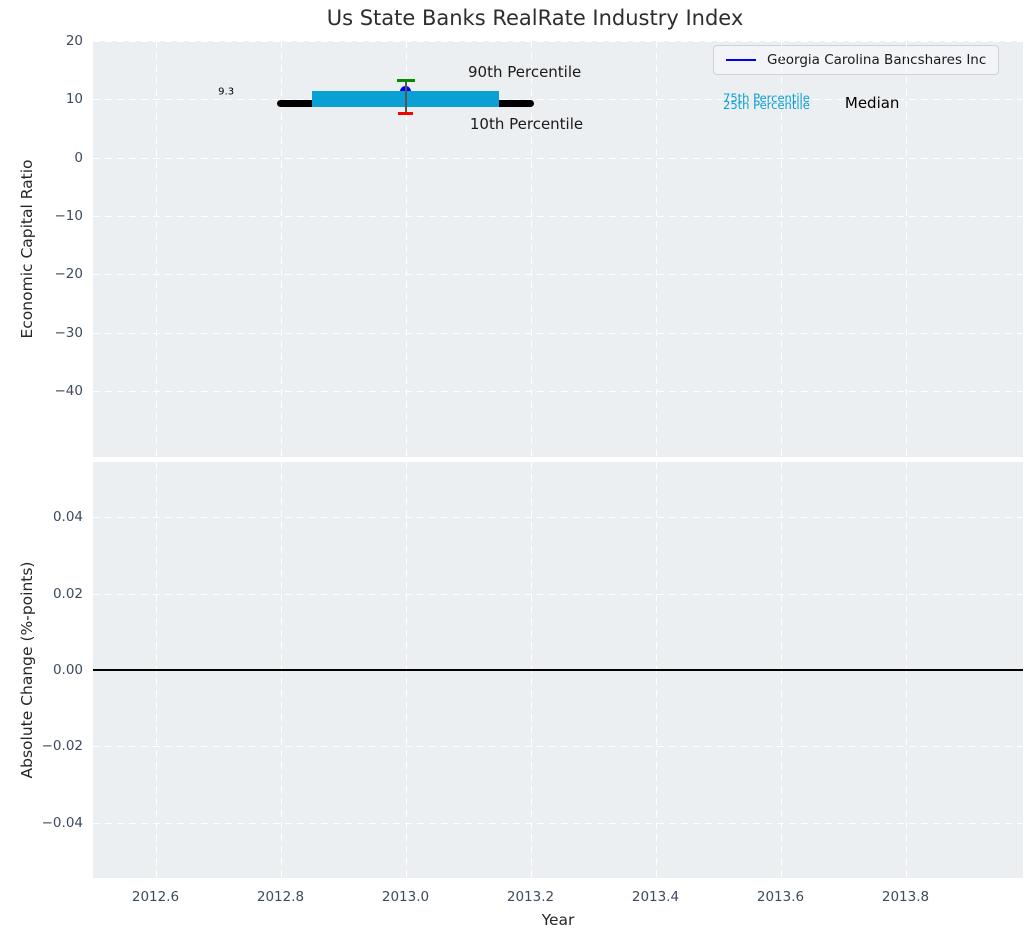  I want to click on y-tick-label: −0.04, so click(62, 822).